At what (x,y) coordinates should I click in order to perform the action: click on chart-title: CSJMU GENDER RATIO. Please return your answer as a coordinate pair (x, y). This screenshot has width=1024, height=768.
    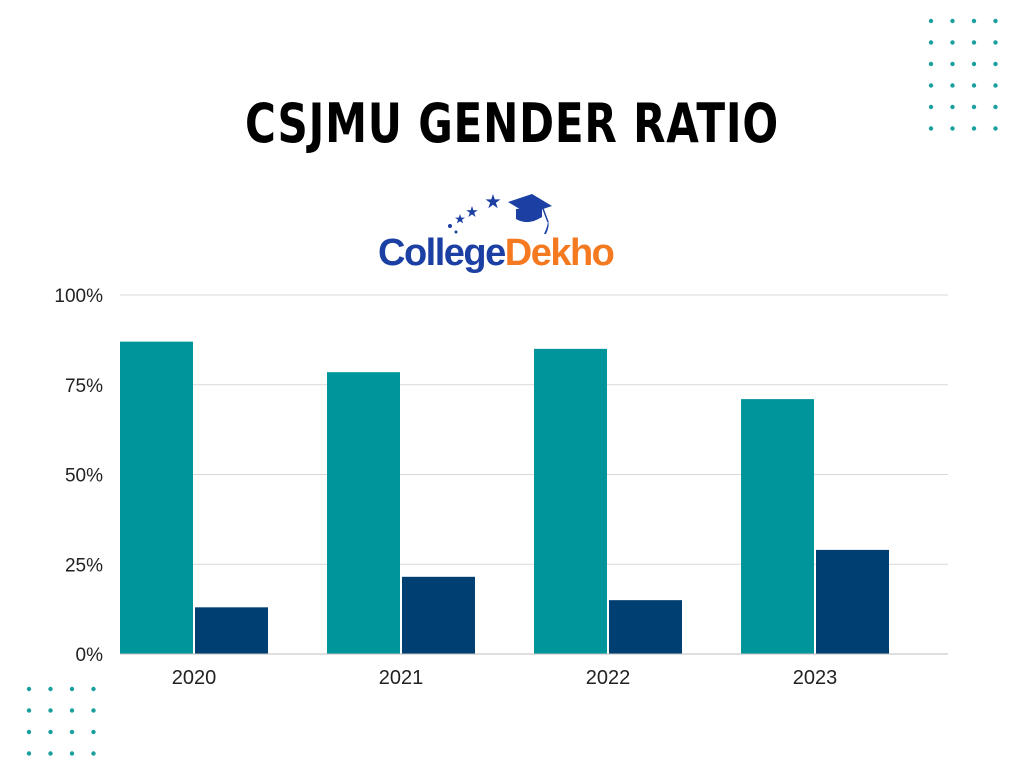
    Looking at the image, I should click on (512, 123).